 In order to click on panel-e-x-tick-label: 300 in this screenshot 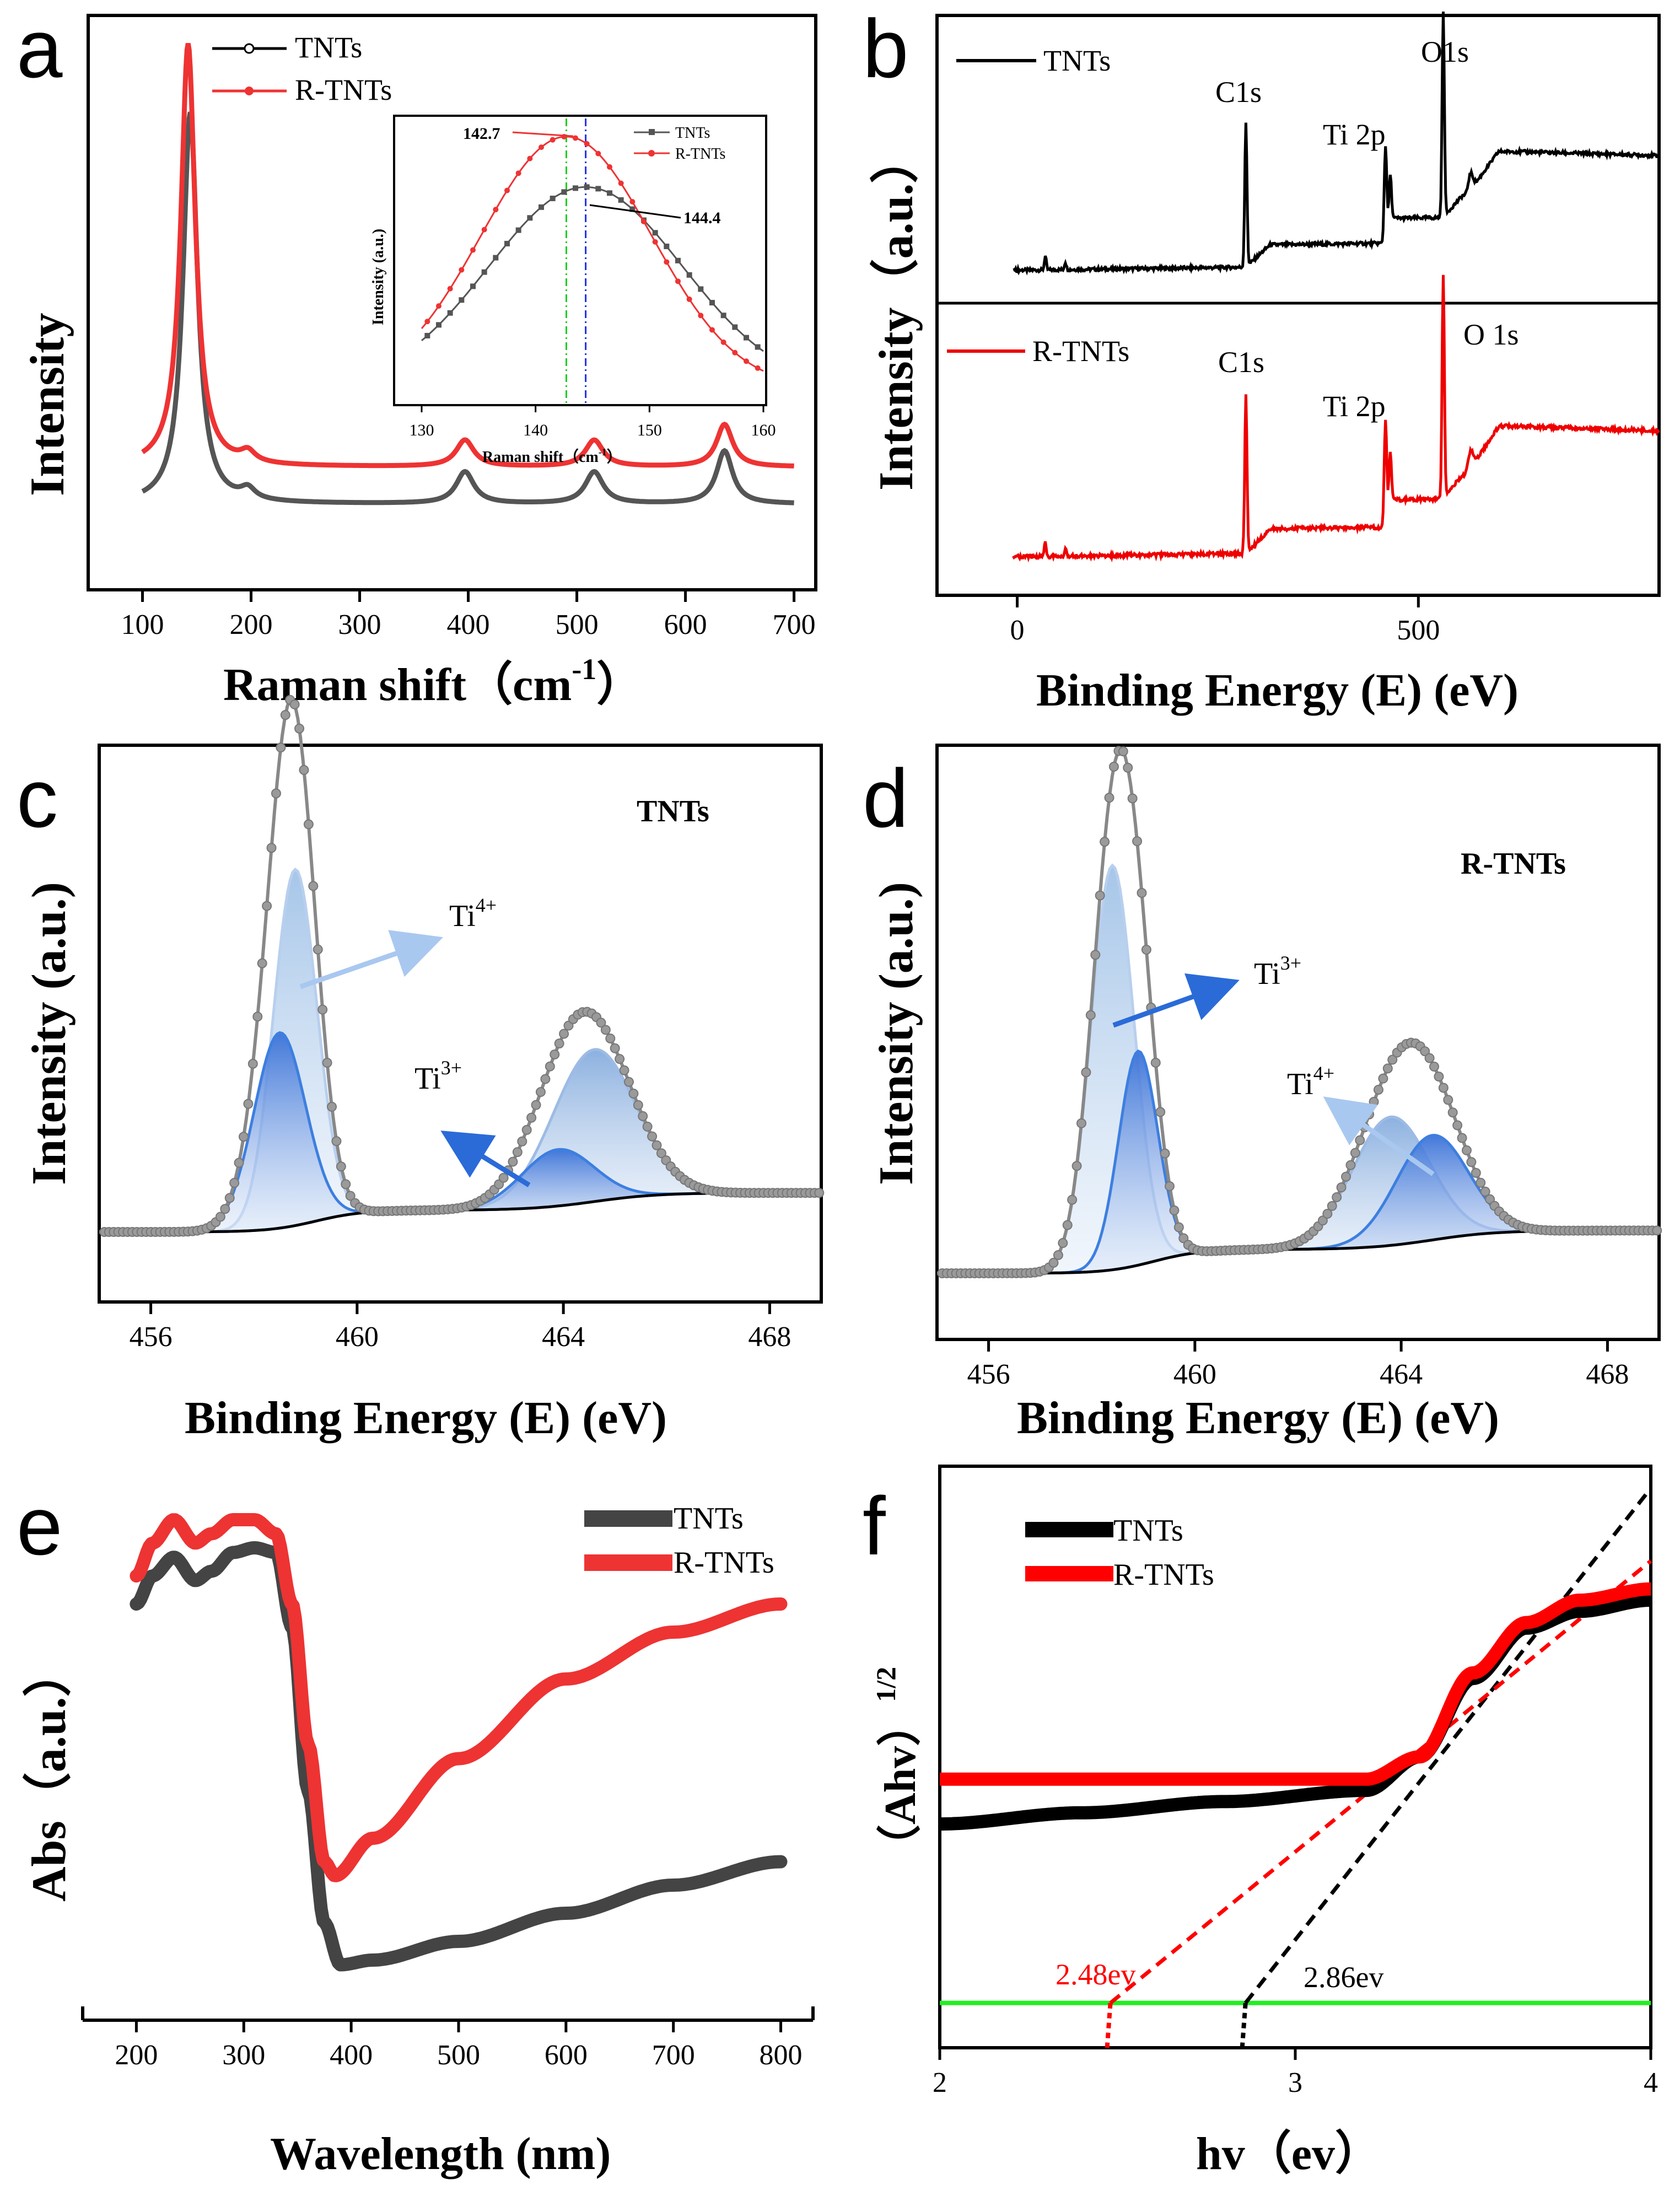, I will do `click(243, 2055)`.